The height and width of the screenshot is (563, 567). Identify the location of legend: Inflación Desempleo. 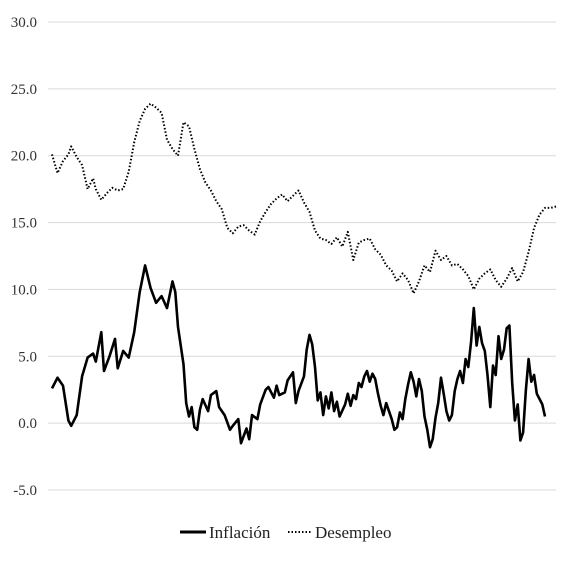
(285, 532).